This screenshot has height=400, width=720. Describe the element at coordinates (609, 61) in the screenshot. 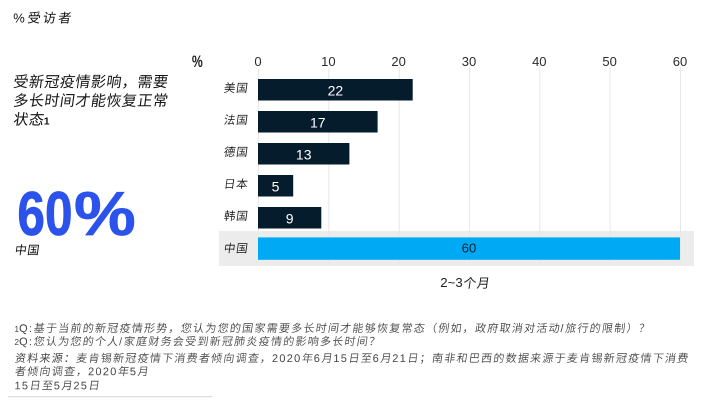

I see `svg-text: 50` at that location.